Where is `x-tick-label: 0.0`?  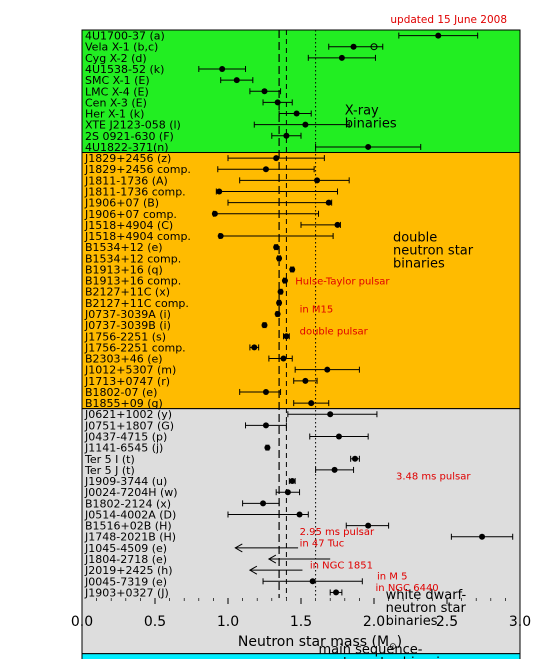
x-tick-label: 0.0 is located at coordinates (82, 622).